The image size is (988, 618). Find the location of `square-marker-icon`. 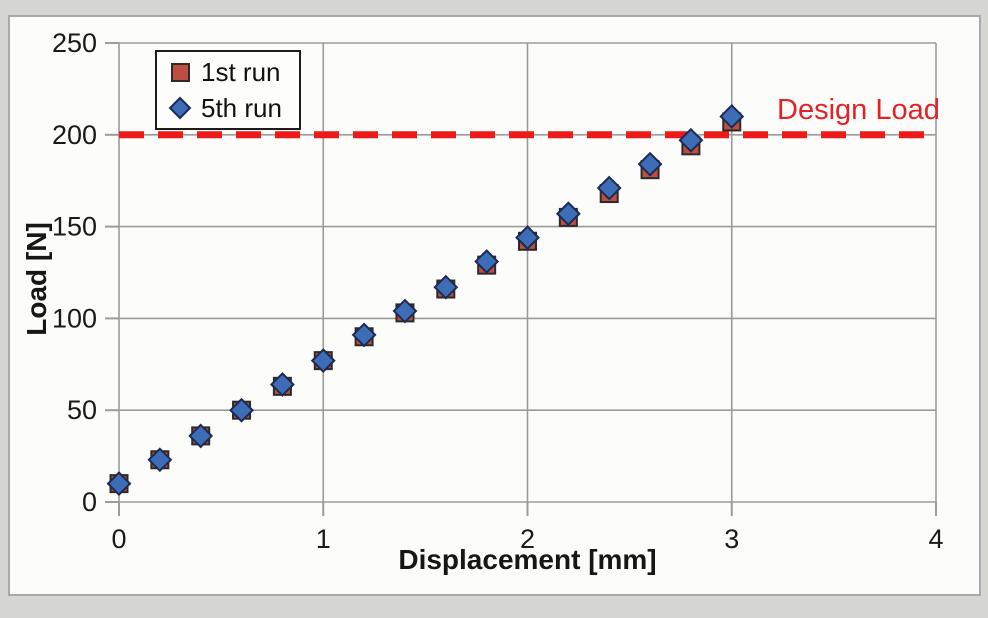

square-marker-icon is located at coordinates (180, 72).